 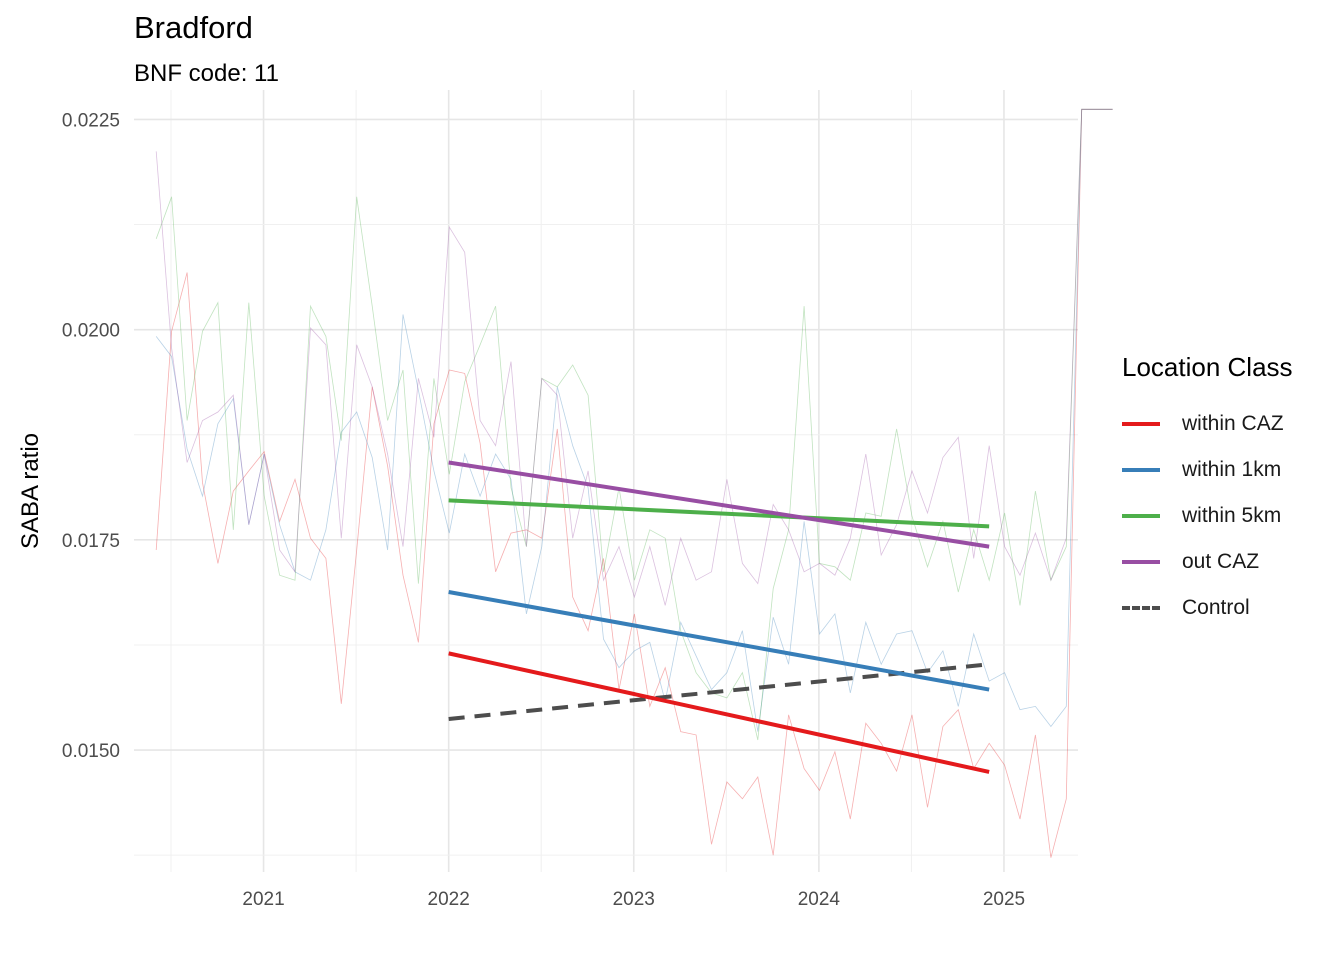 I want to click on trend-line-out-caz, so click(x=719, y=504).